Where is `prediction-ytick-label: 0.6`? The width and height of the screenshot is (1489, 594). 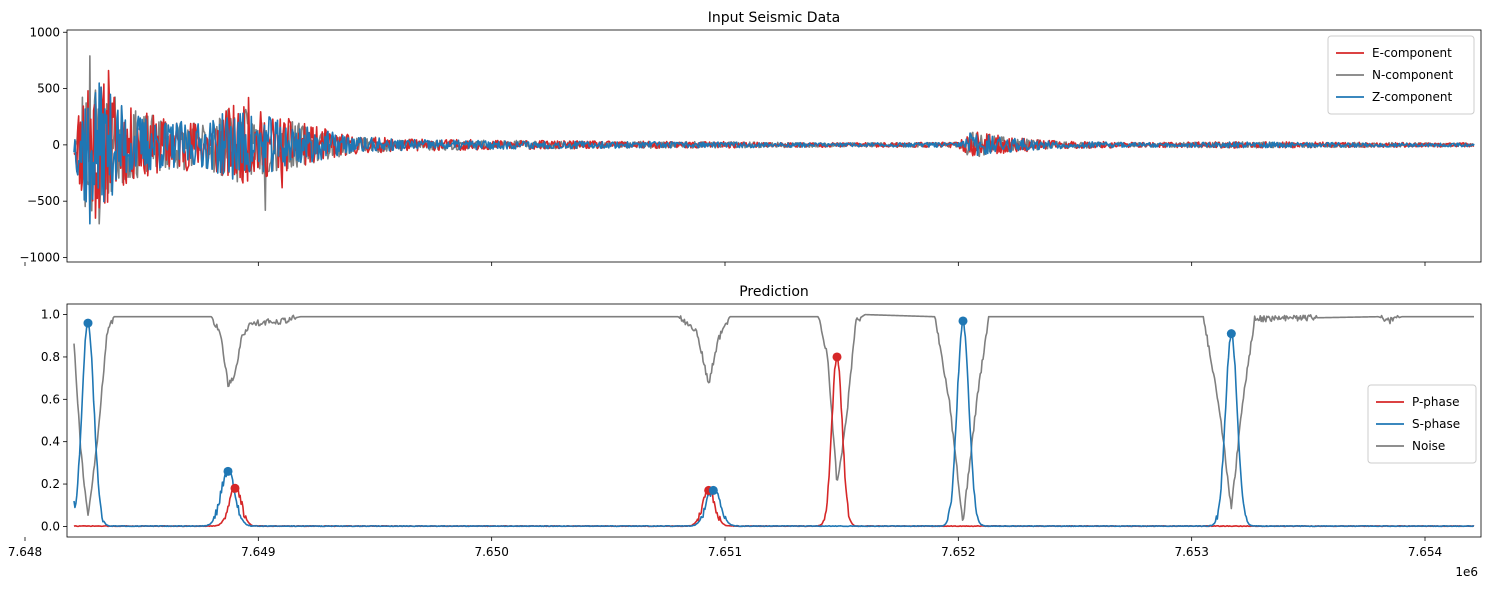 prediction-ytick-label: 0.6 is located at coordinates (50, 399).